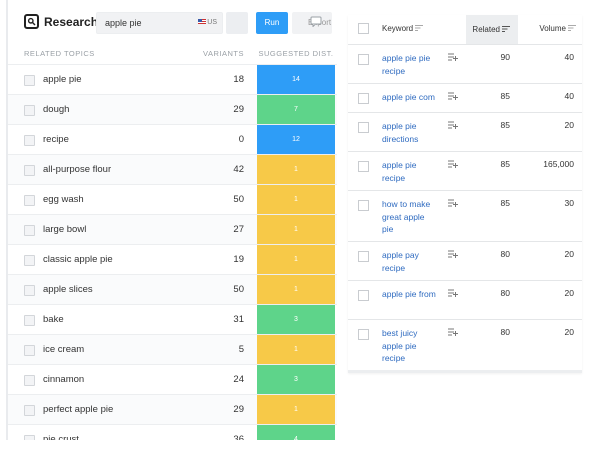 This screenshot has width=594, height=450. What do you see at coordinates (61, 437) in the screenshot?
I see `topic-name: pie crust` at bounding box center [61, 437].